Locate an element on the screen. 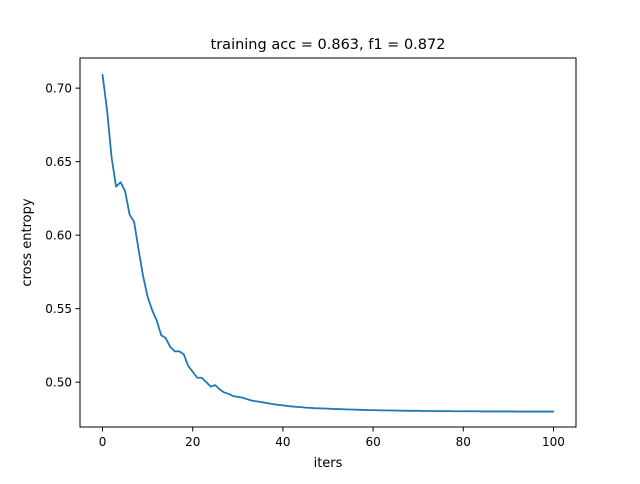 The width and height of the screenshot is (640, 484). x-tick-label: 80 is located at coordinates (463, 442).